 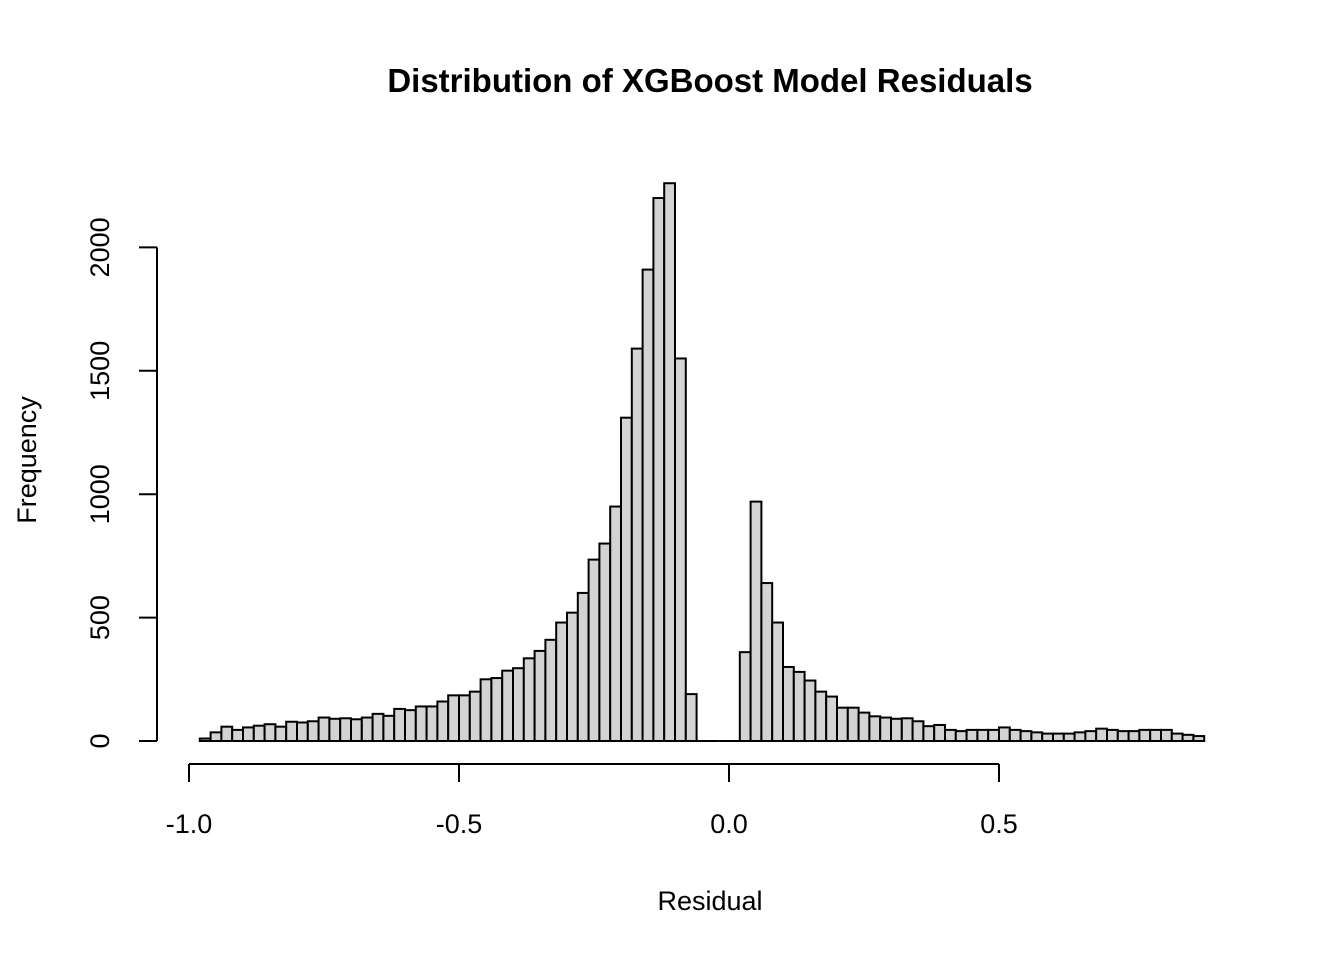 What do you see at coordinates (592, 801) in the screenshot?
I see `x-axis: -1.0 -0.5 0.0 0.5` at bounding box center [592, 801].